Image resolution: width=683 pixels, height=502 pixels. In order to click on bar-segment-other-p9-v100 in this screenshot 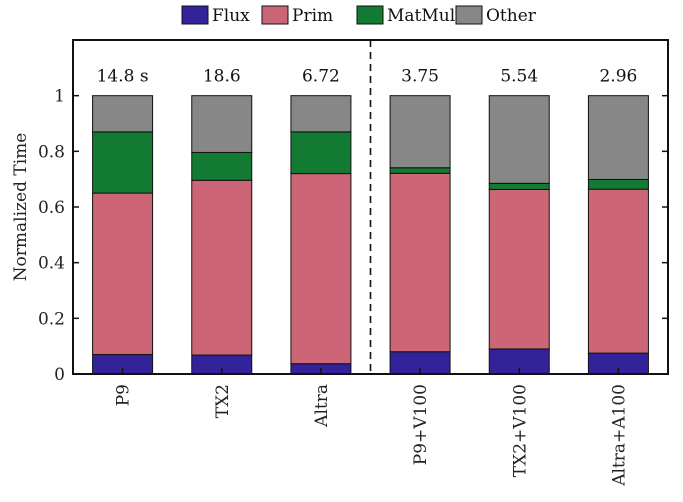, I will do `click(420, 132)`.